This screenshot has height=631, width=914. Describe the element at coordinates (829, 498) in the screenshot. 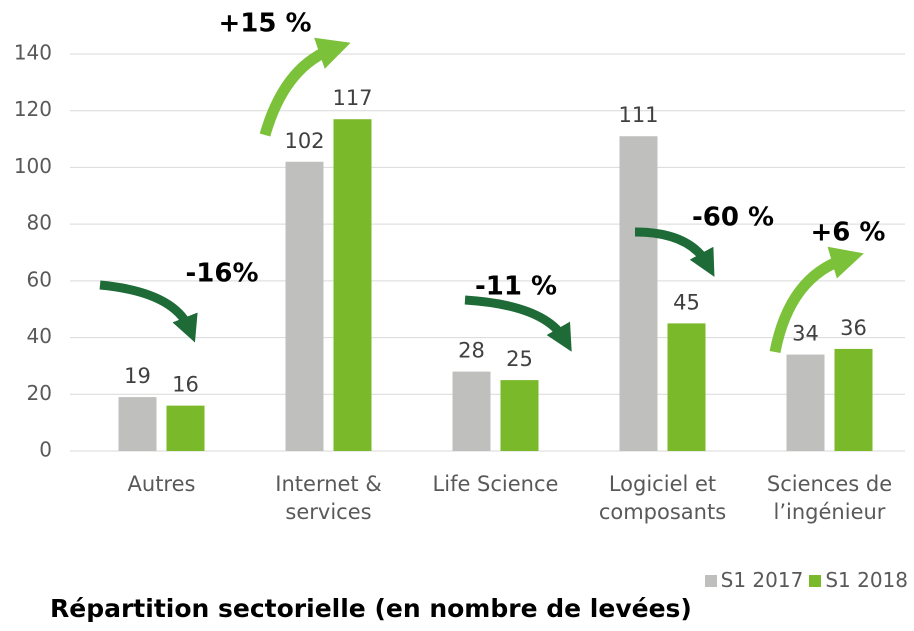

I see `x-tick-label: Sciences de l’ingénieur` at that location.